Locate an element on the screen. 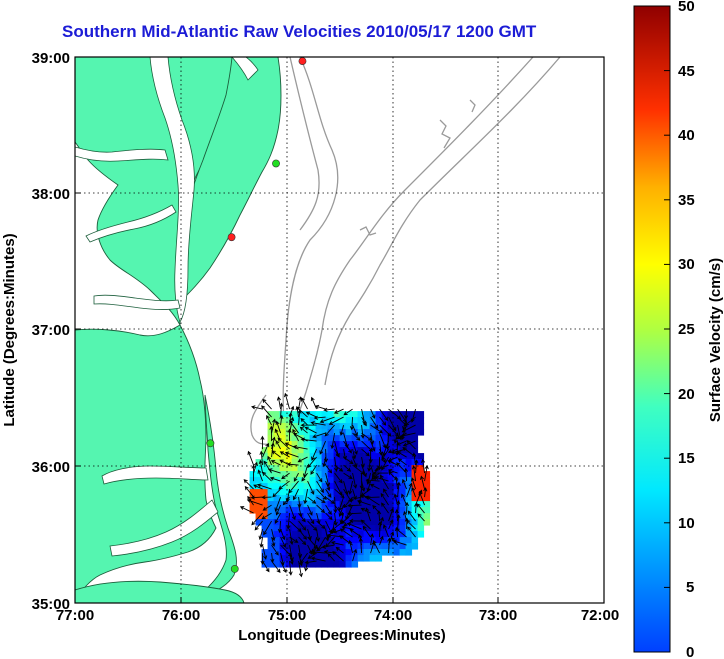  colorbar-tick-label: 10 is located at coordinates (686, 523).